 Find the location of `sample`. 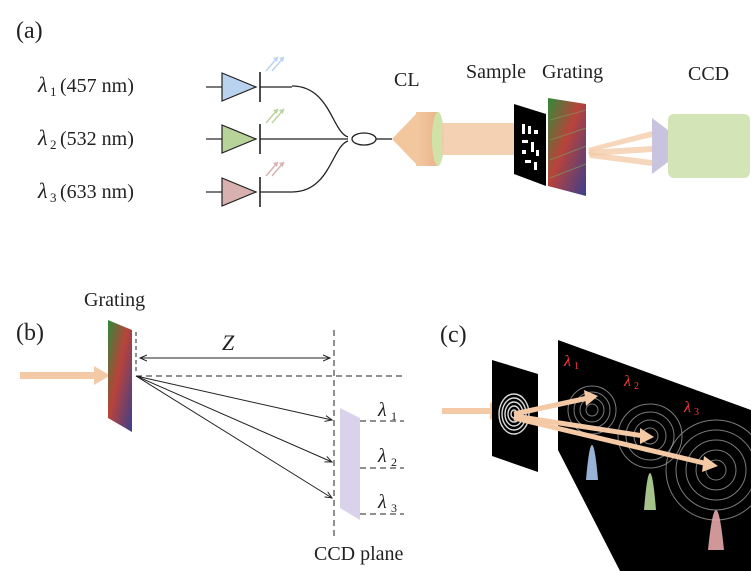

sample is located at coordinates (530, 145).